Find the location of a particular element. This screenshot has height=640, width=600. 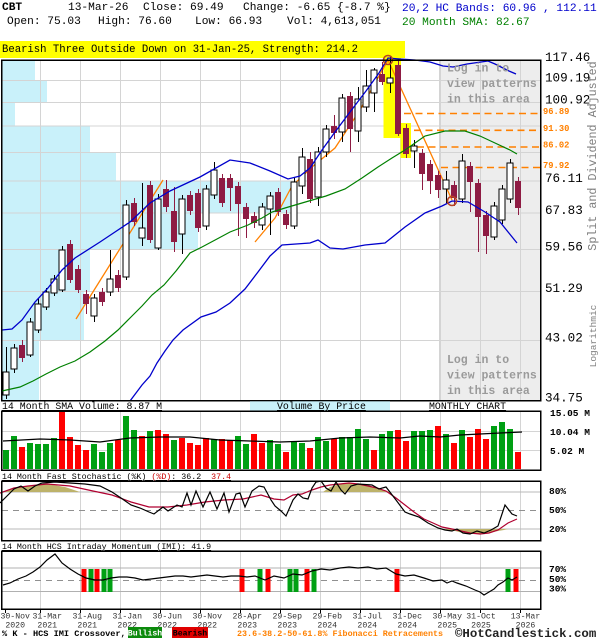

svg-text: 20% is located at coordinates (557, 529).